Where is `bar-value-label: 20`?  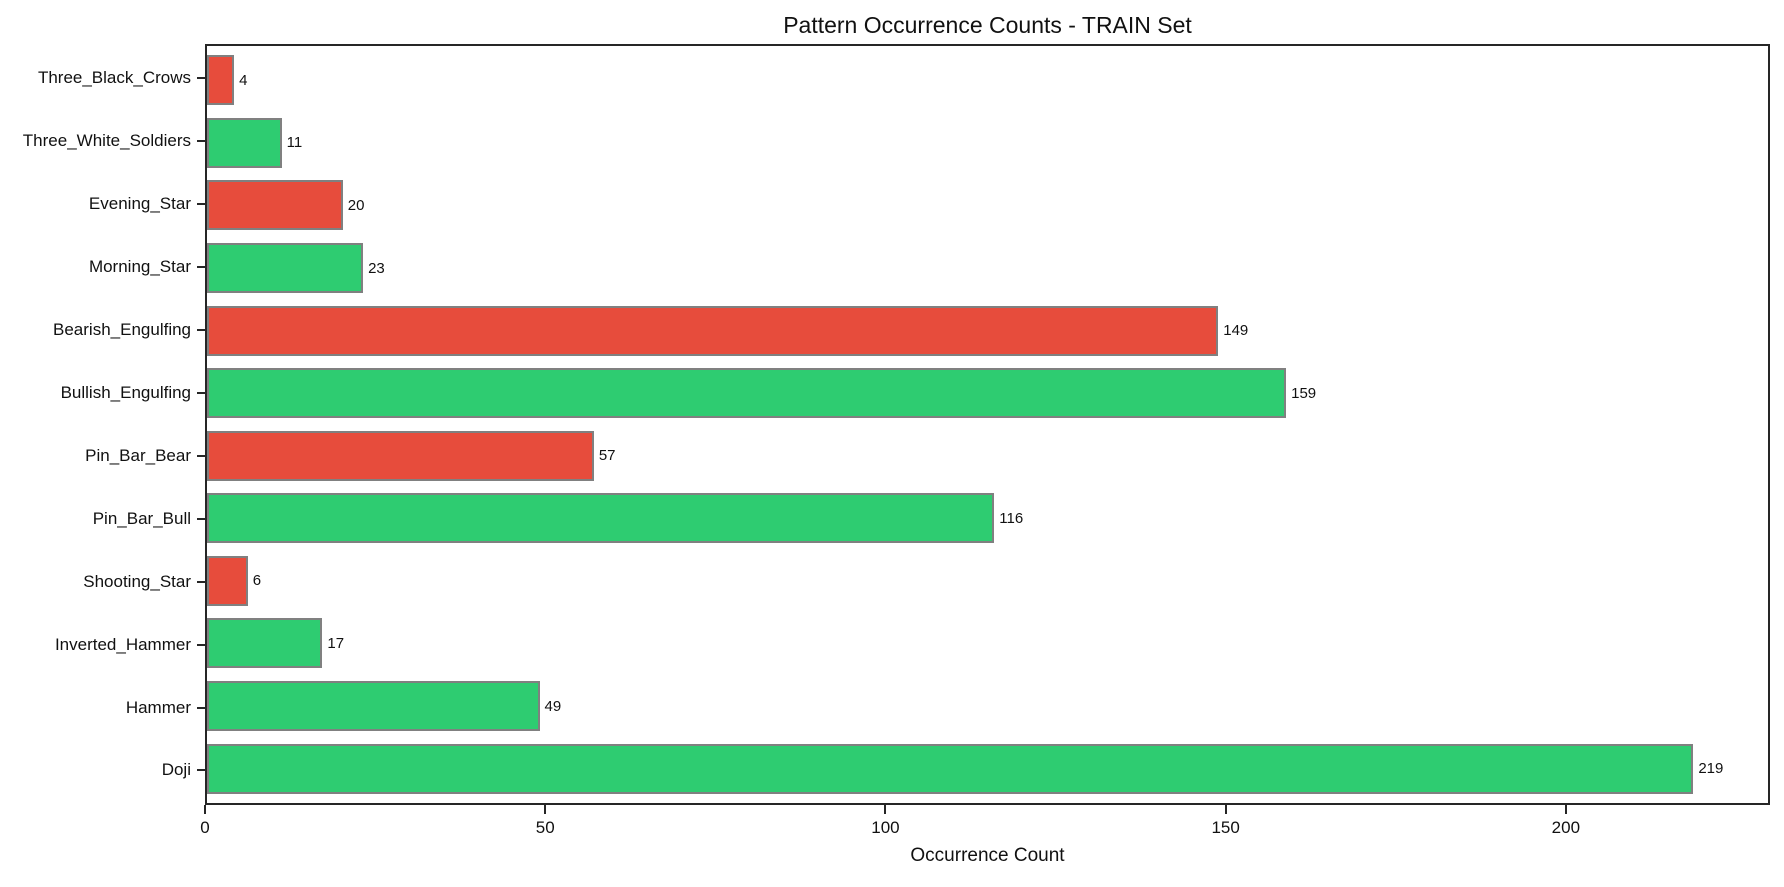 bar-value-label: 20 is located at coordinates (356, 205).